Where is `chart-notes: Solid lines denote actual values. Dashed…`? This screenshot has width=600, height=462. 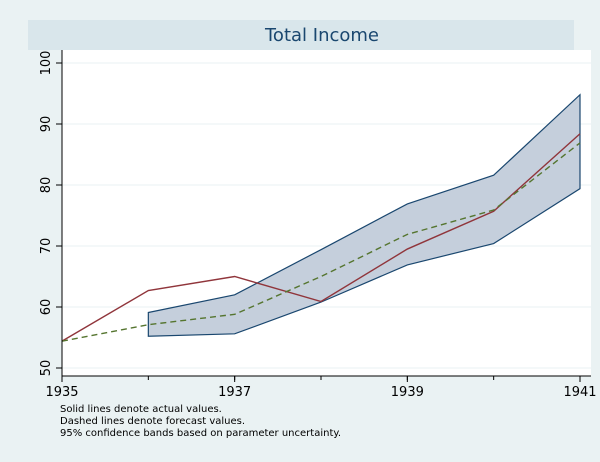 chart-notes: Solid lines denote actual values. Dashed… is located at coordinates (200, 421).